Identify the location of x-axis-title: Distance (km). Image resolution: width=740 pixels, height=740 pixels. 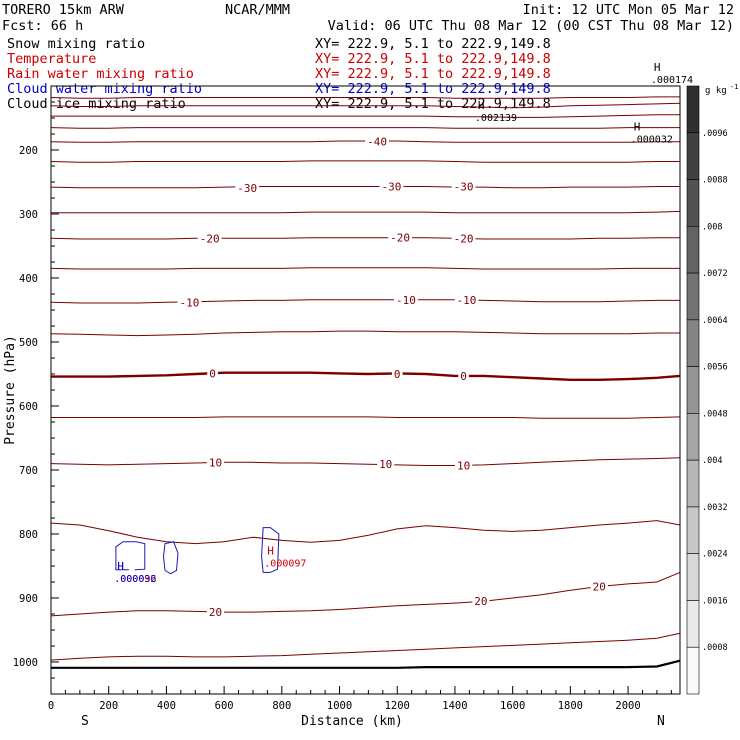
(352, 721).